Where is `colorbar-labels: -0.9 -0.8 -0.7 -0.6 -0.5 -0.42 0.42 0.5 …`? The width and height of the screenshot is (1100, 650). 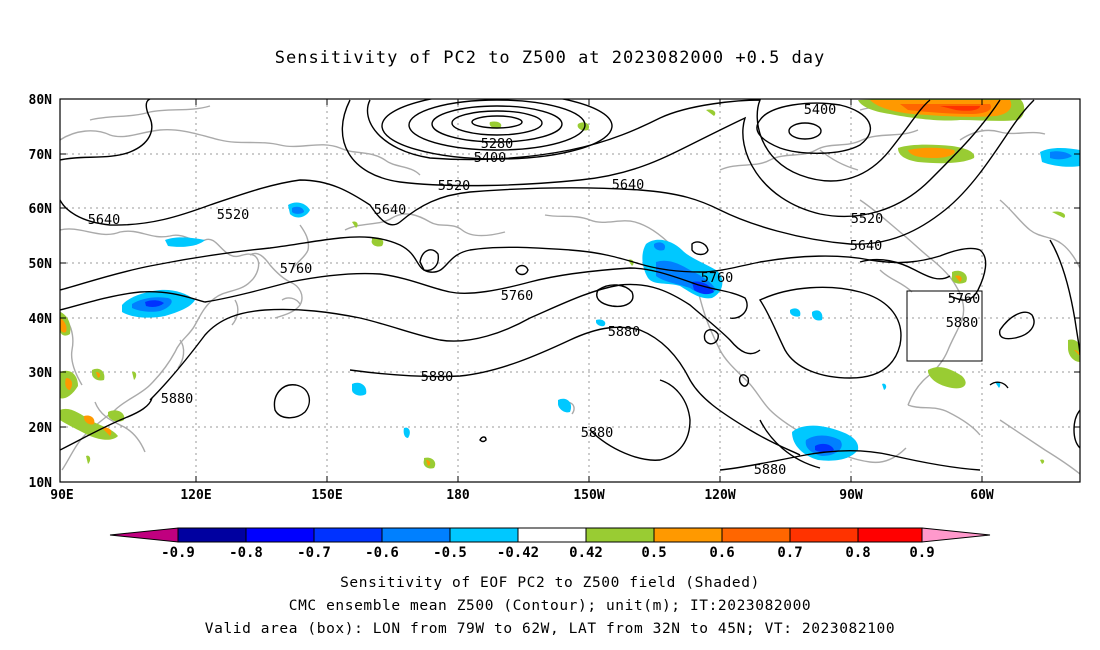 colorbar-labels: -0.9 -0.8 -0.7 -0.6 -0.5 -0.42 0.42 0.5 … is located at coordinates (548, 553).